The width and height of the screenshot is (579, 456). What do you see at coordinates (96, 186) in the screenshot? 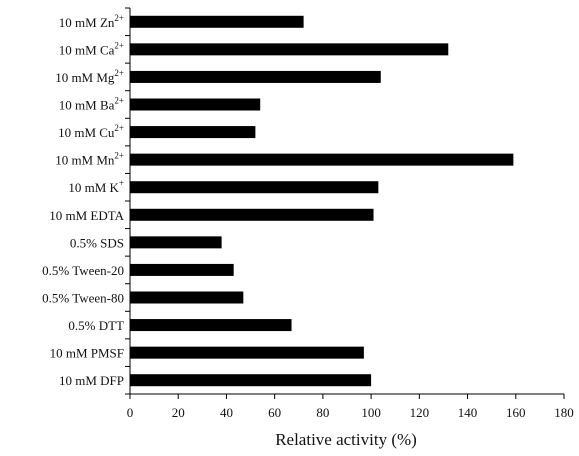
I see `category-label: 10 mM K+` at bounding box center [96, 186].